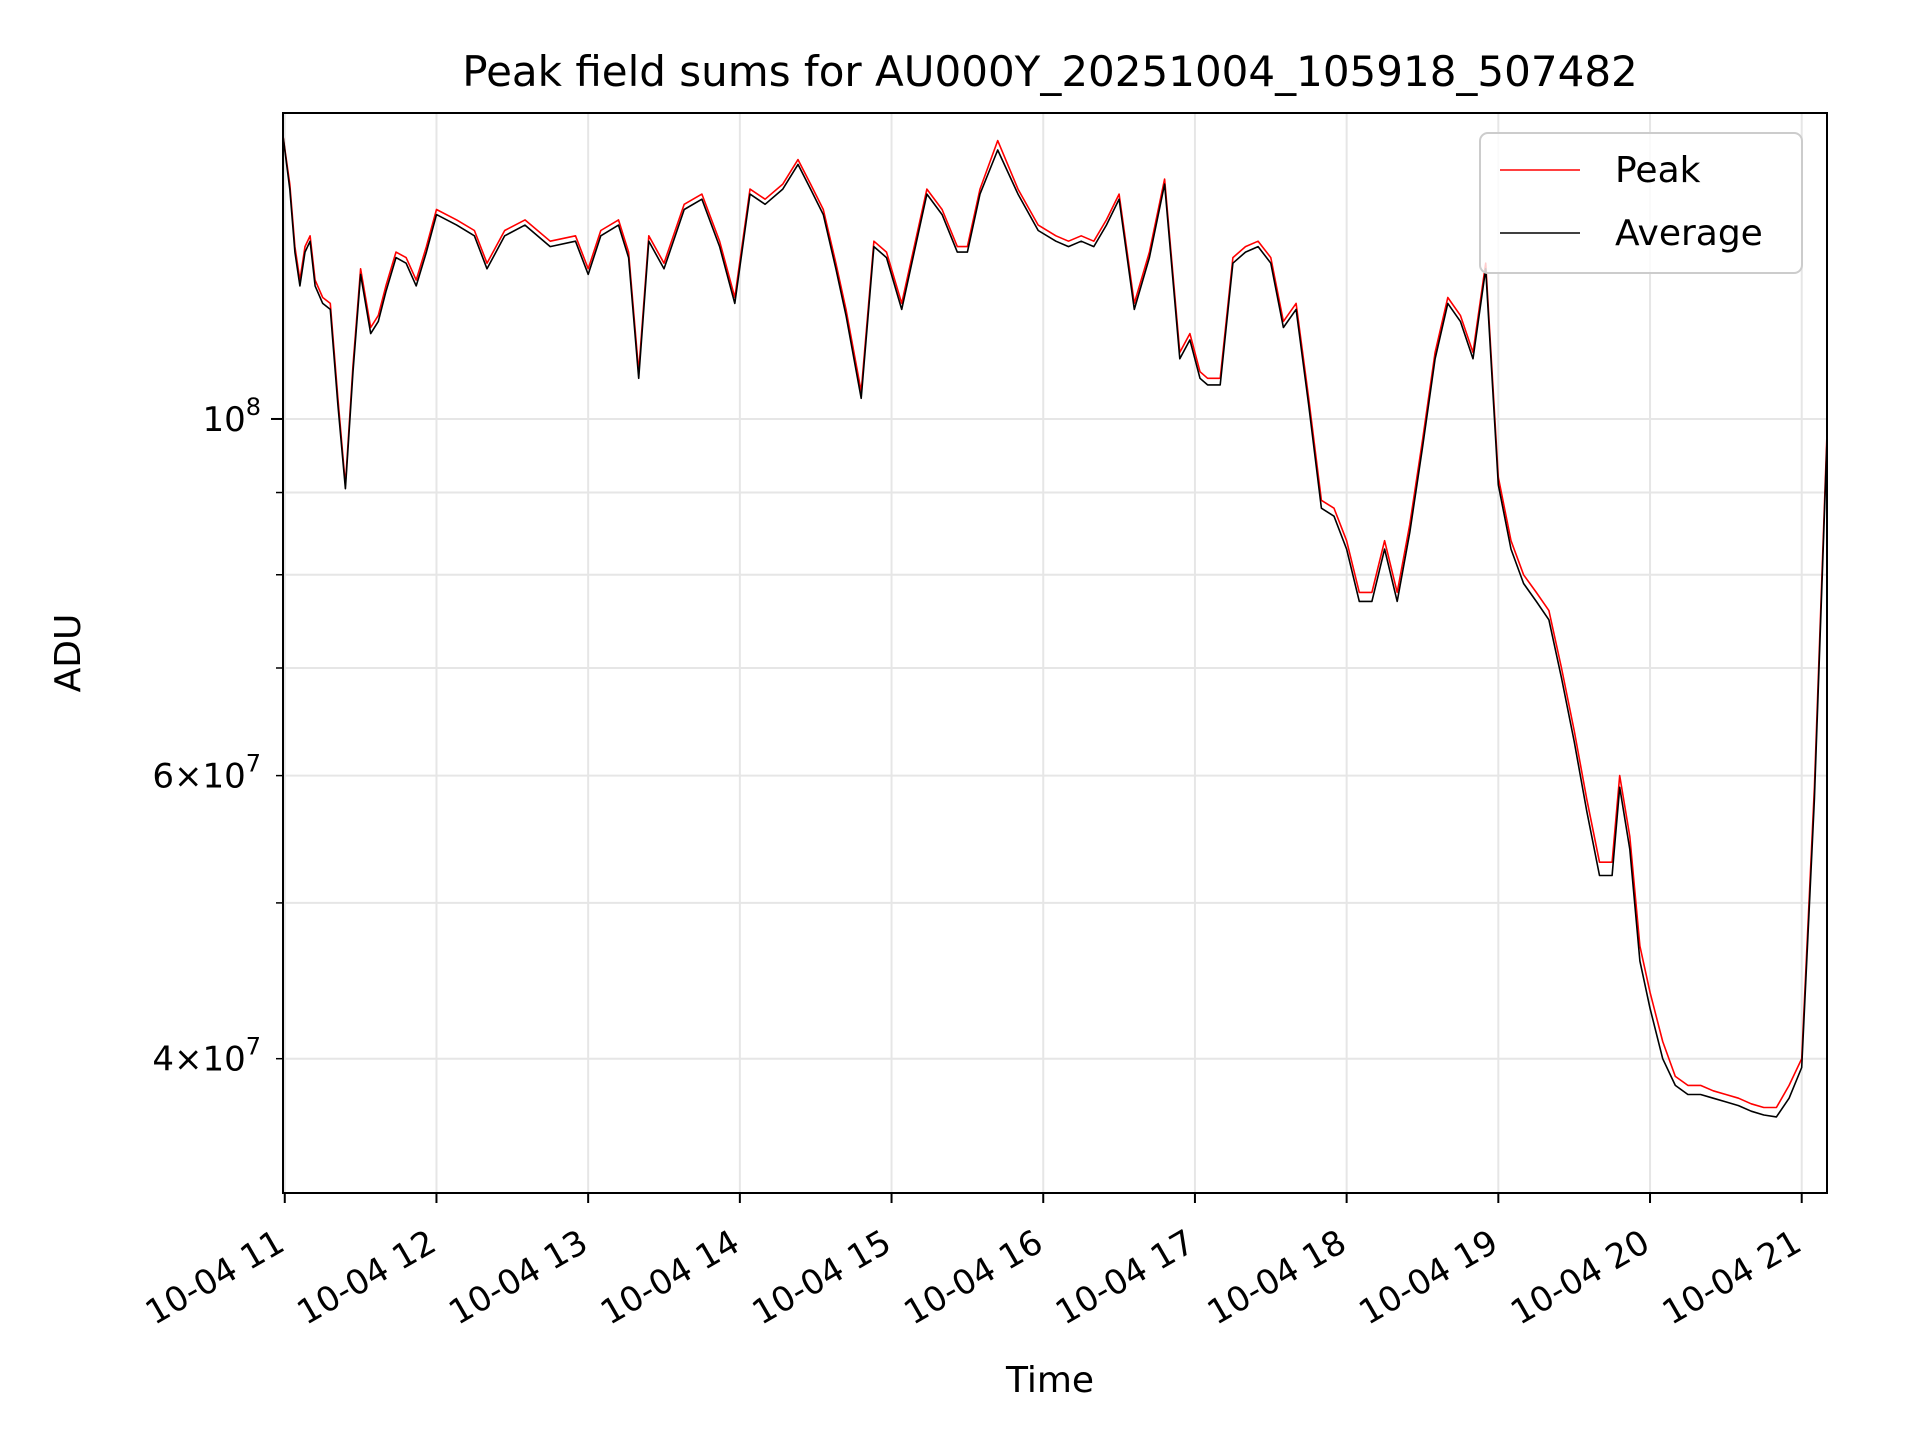 The height and width of the screenshot is (1440, 1920). I want to click on y-tick-label: 6×107, so click(206, 773).